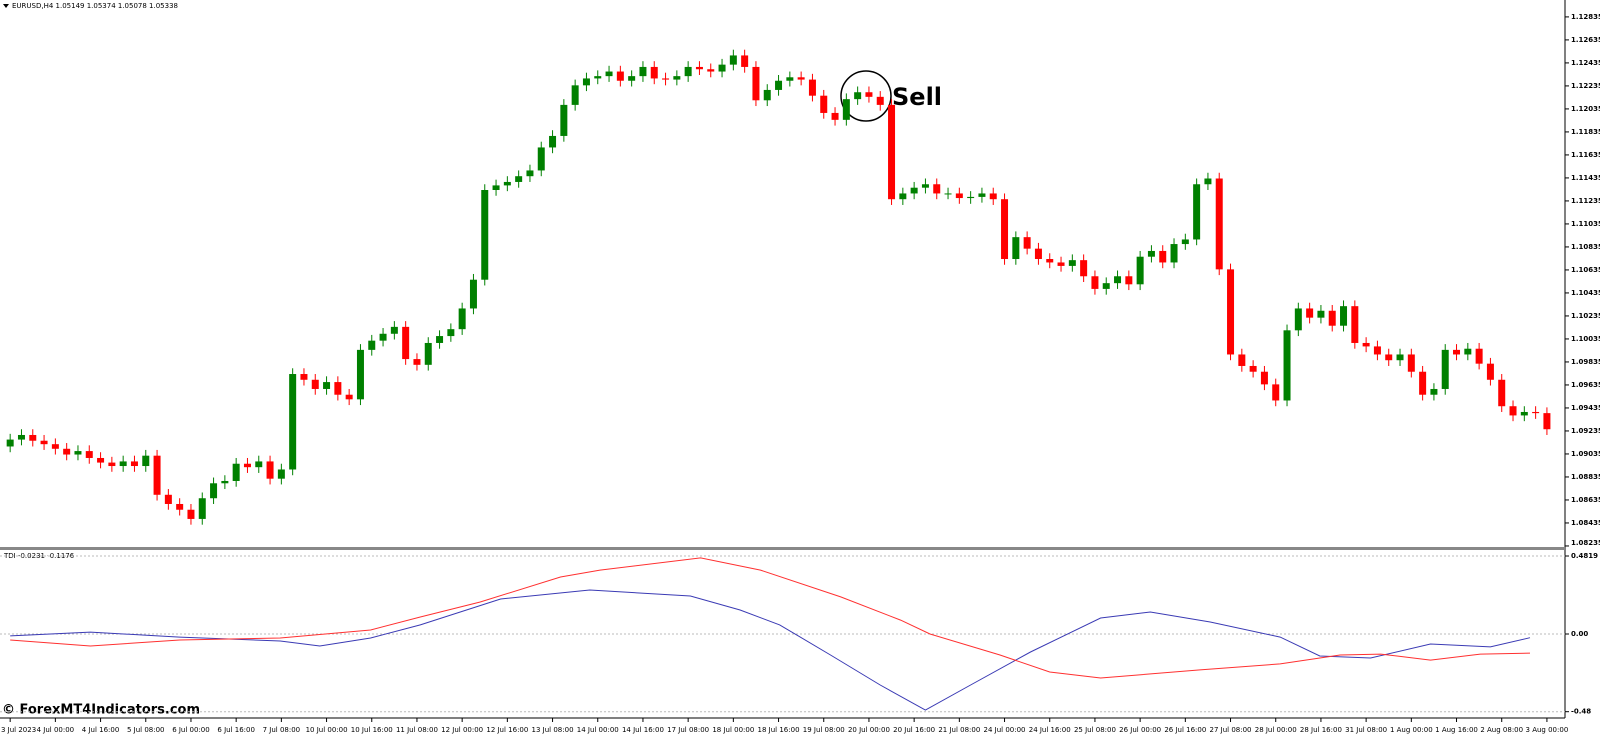 The width and height of the screenshot is (1600, 747). What do you see at coordinates (1005, 730) in the screenshot?
I see `x-tick-label: 24 Jul 00:00` at bounding box center [1005, 730].